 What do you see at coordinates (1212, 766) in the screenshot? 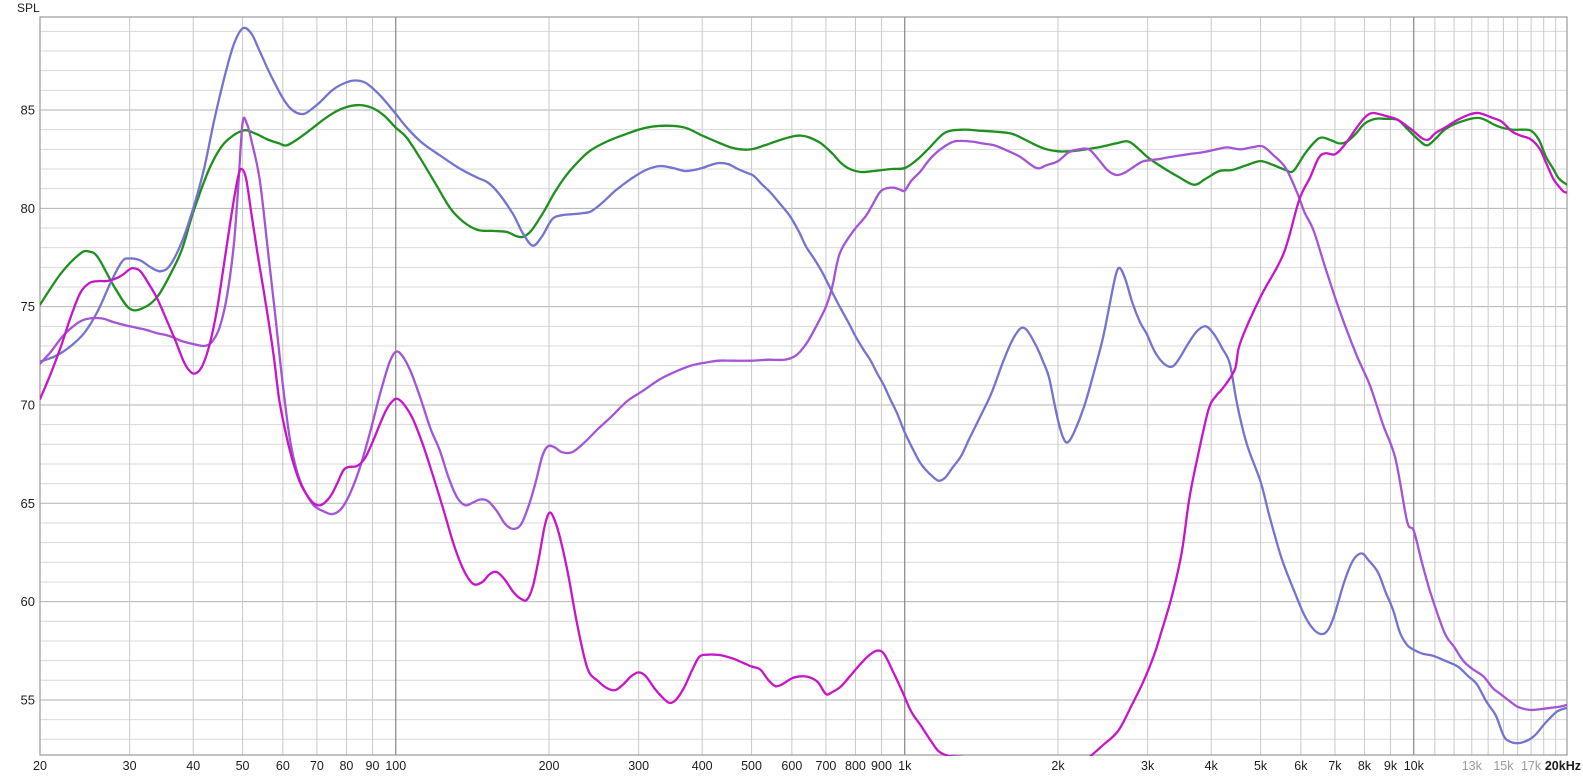
I see `x-tick-label: 4k` at bounding box center [1212, 766].